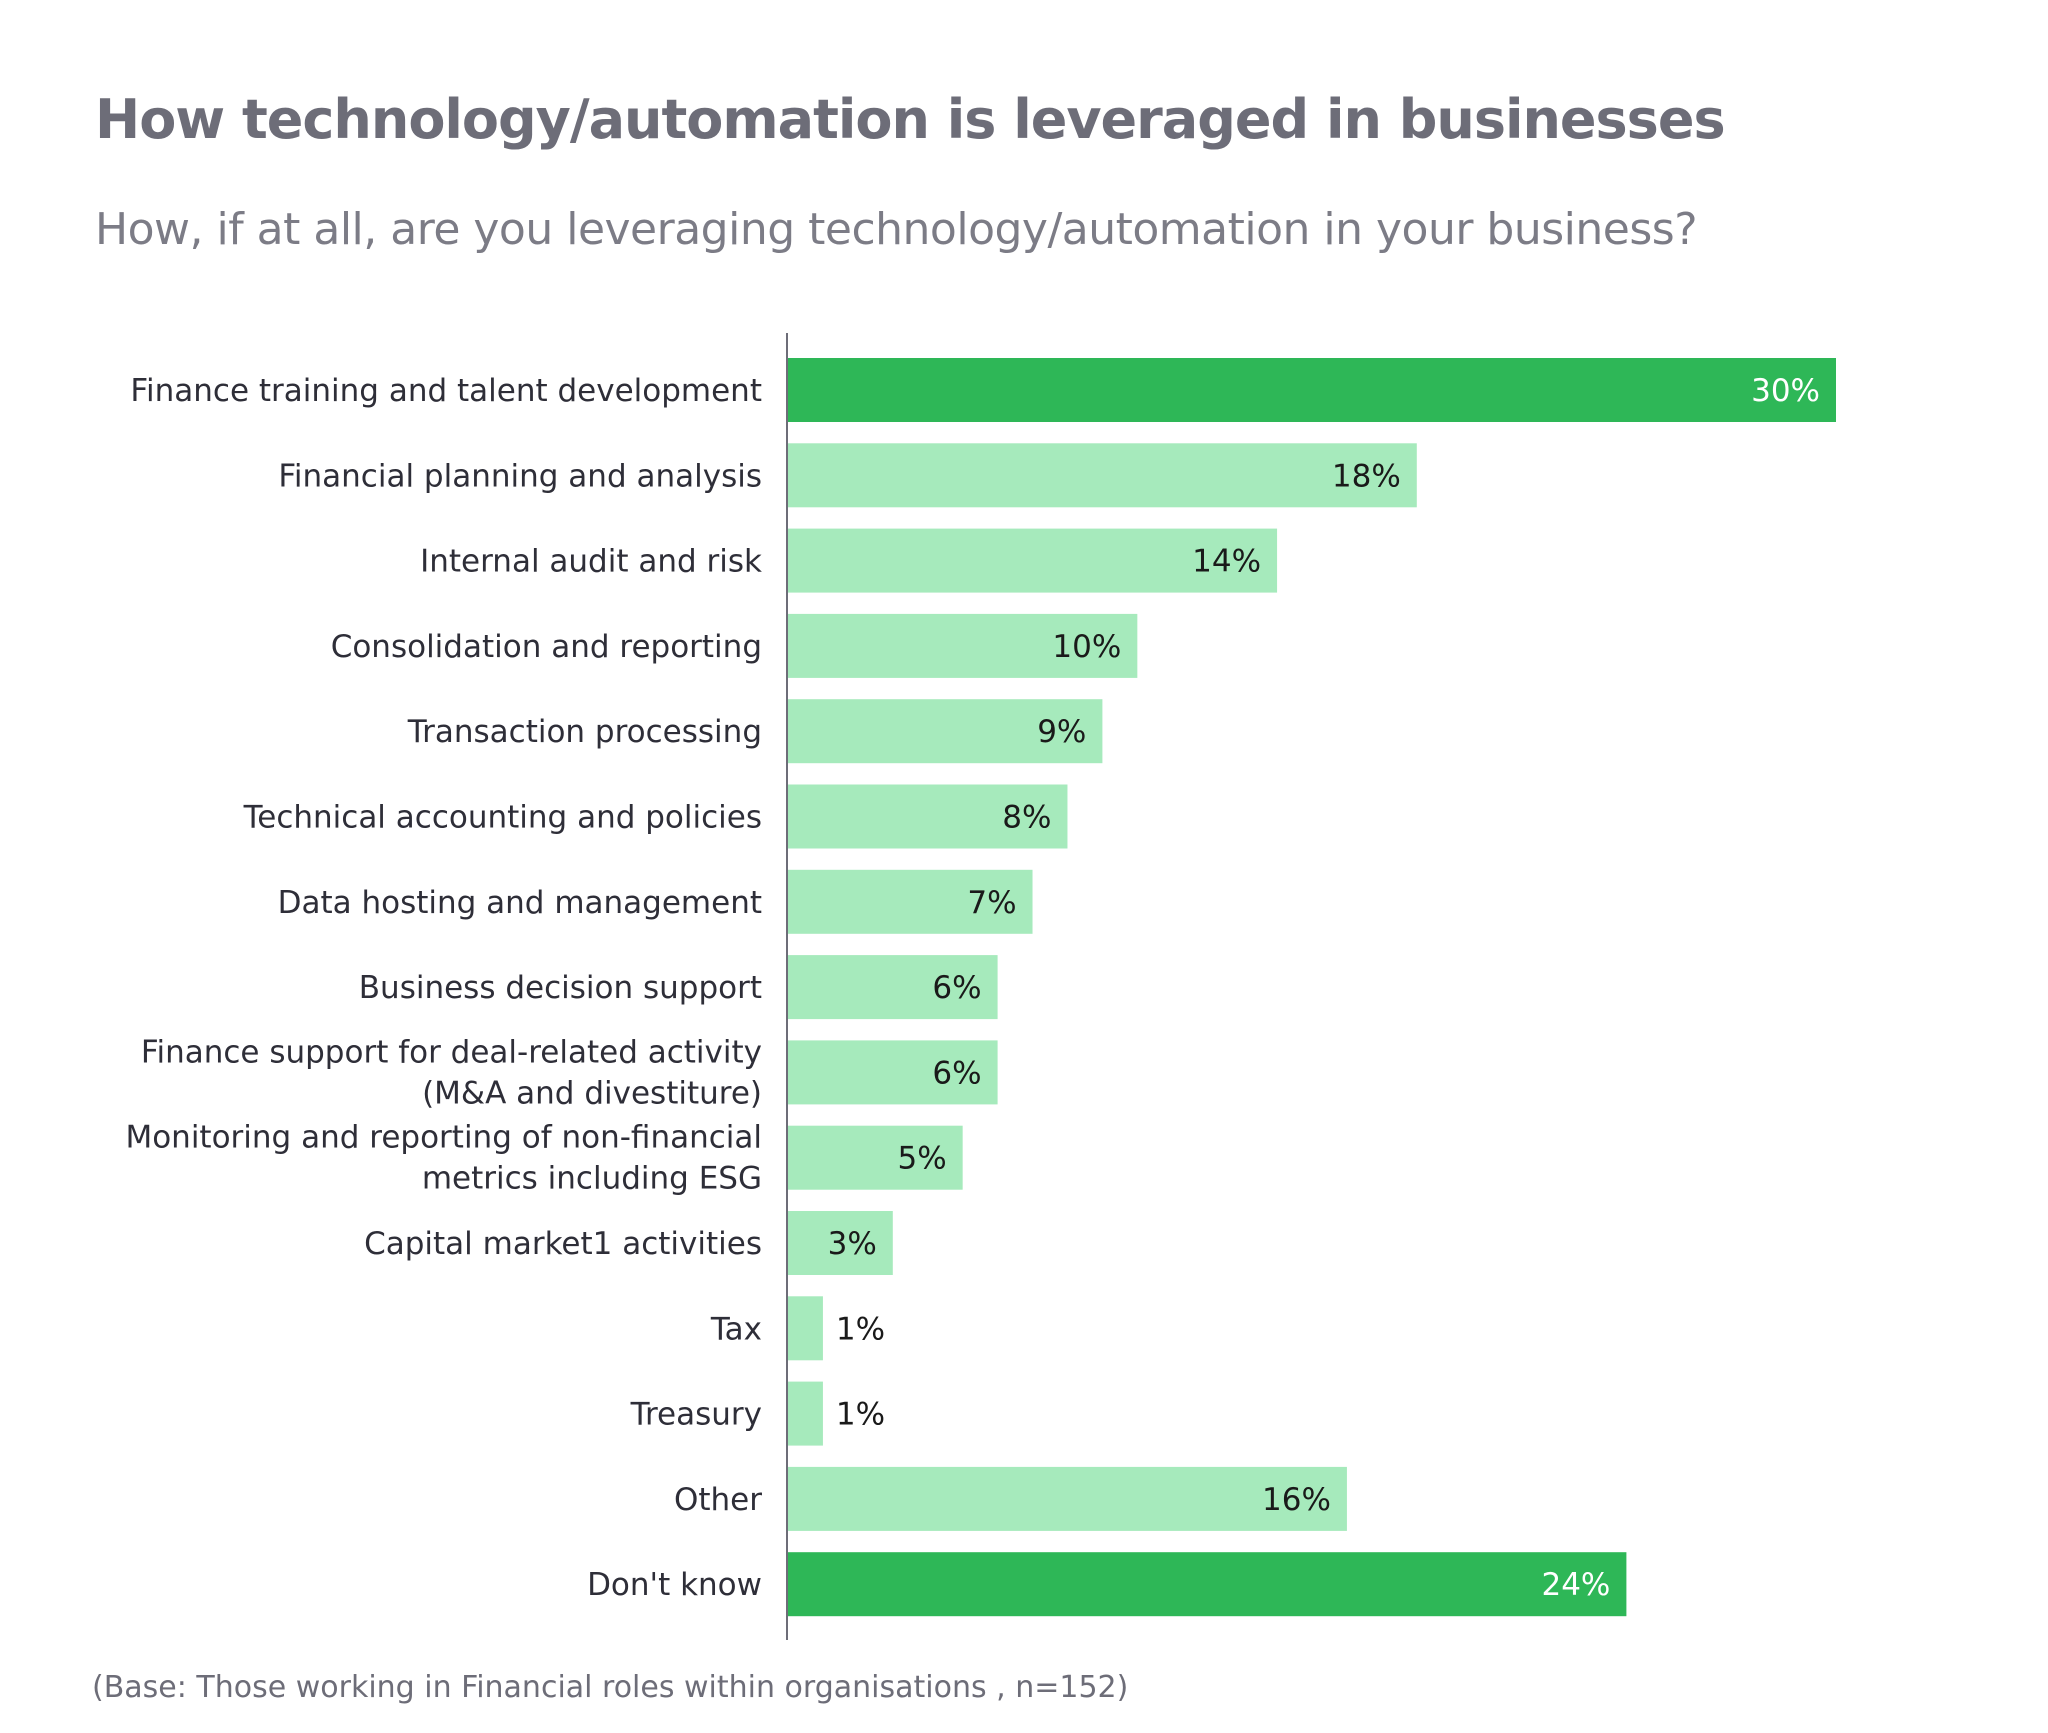 The height and width of the screenshot is (1733, 2048). Describe the element at coordinates (1086, 647) in the screenshot. I see `value-label: 10%` at that location.